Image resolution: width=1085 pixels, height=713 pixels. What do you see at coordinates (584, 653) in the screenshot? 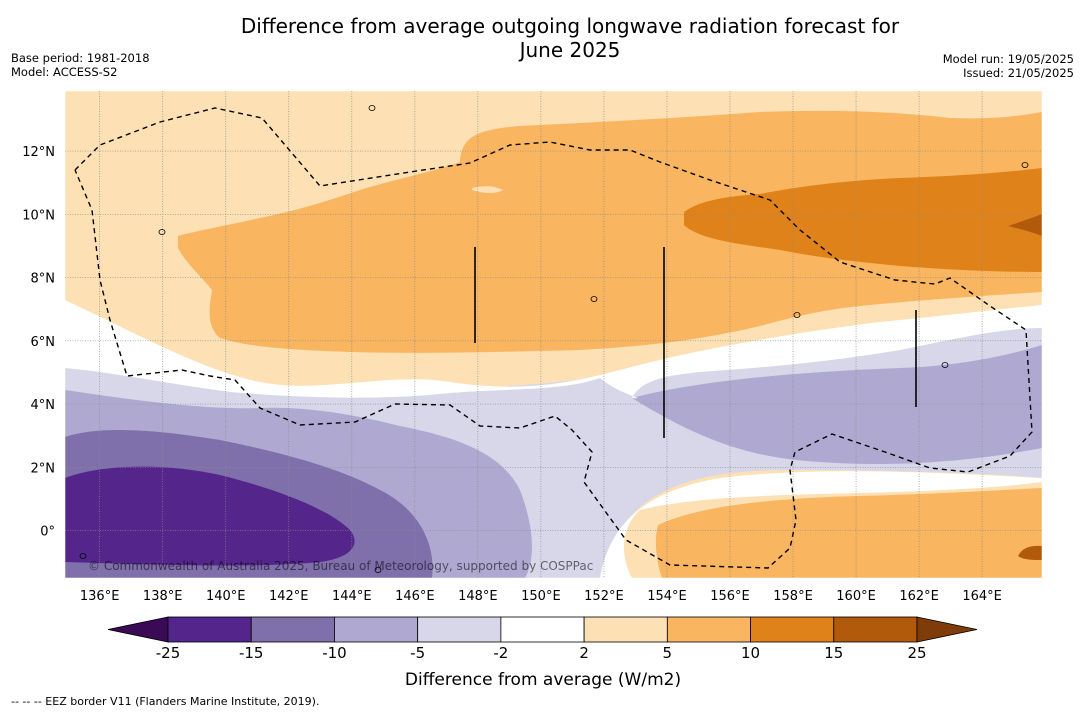
I see `colorbar-tick-label: 2` at bounding box center [584, 653].